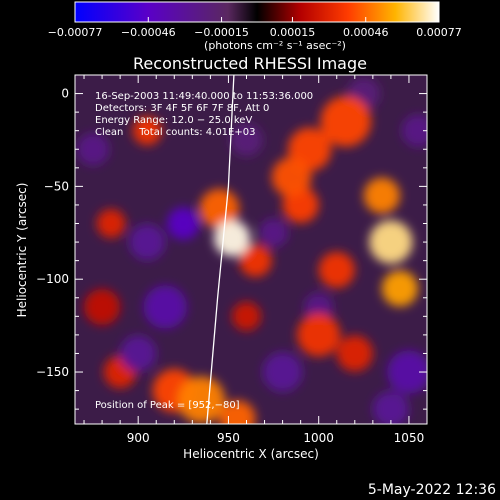 The image size is (500, 500). What do you see at coordinates (366, 32) in the screenshot?
I see `colorbar-tick-label: 0.00046` at bounding box center [366, 32].